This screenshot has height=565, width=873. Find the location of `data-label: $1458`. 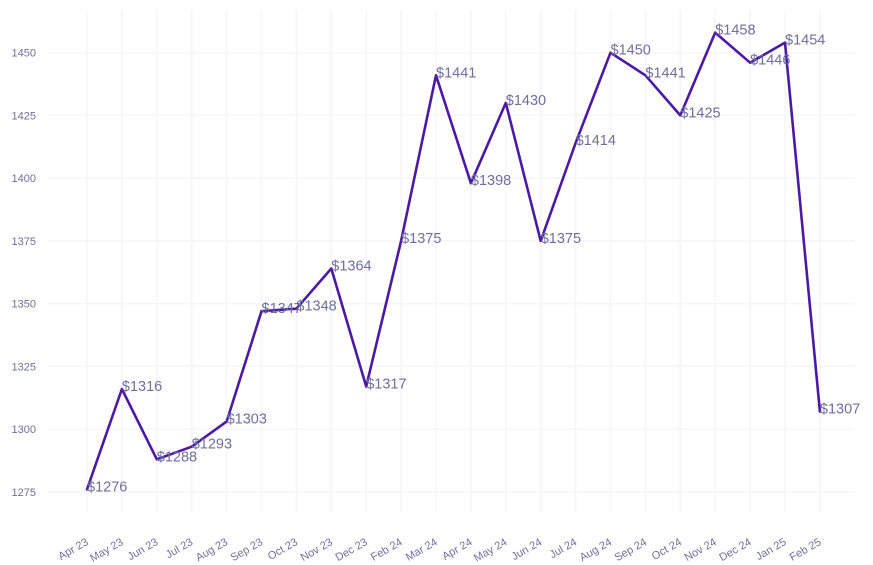

data-label: $1458 is located at coordinates (735, 31).